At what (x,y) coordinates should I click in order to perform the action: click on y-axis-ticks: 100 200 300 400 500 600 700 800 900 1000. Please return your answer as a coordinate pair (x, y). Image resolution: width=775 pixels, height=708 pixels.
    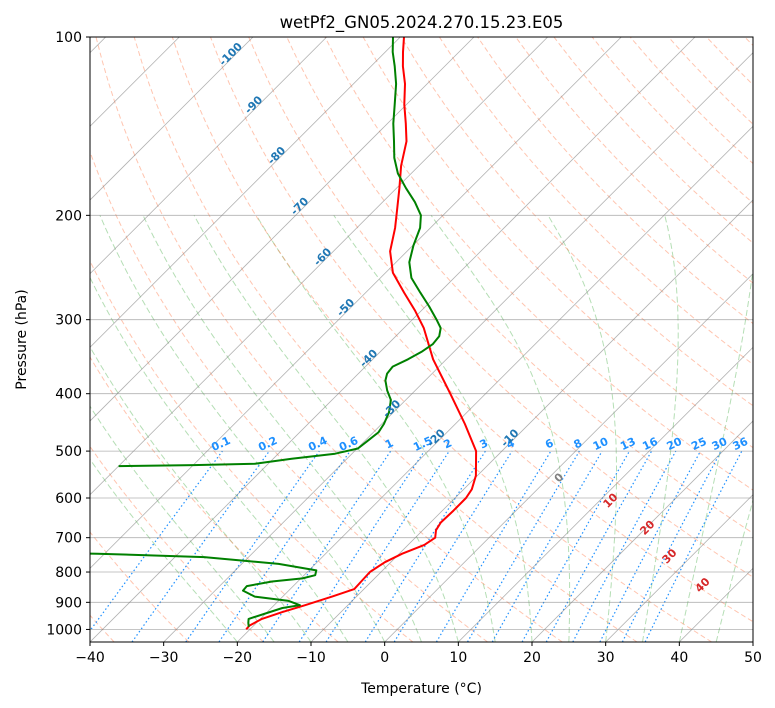
    Looking at the image, I should click on (68, 334).